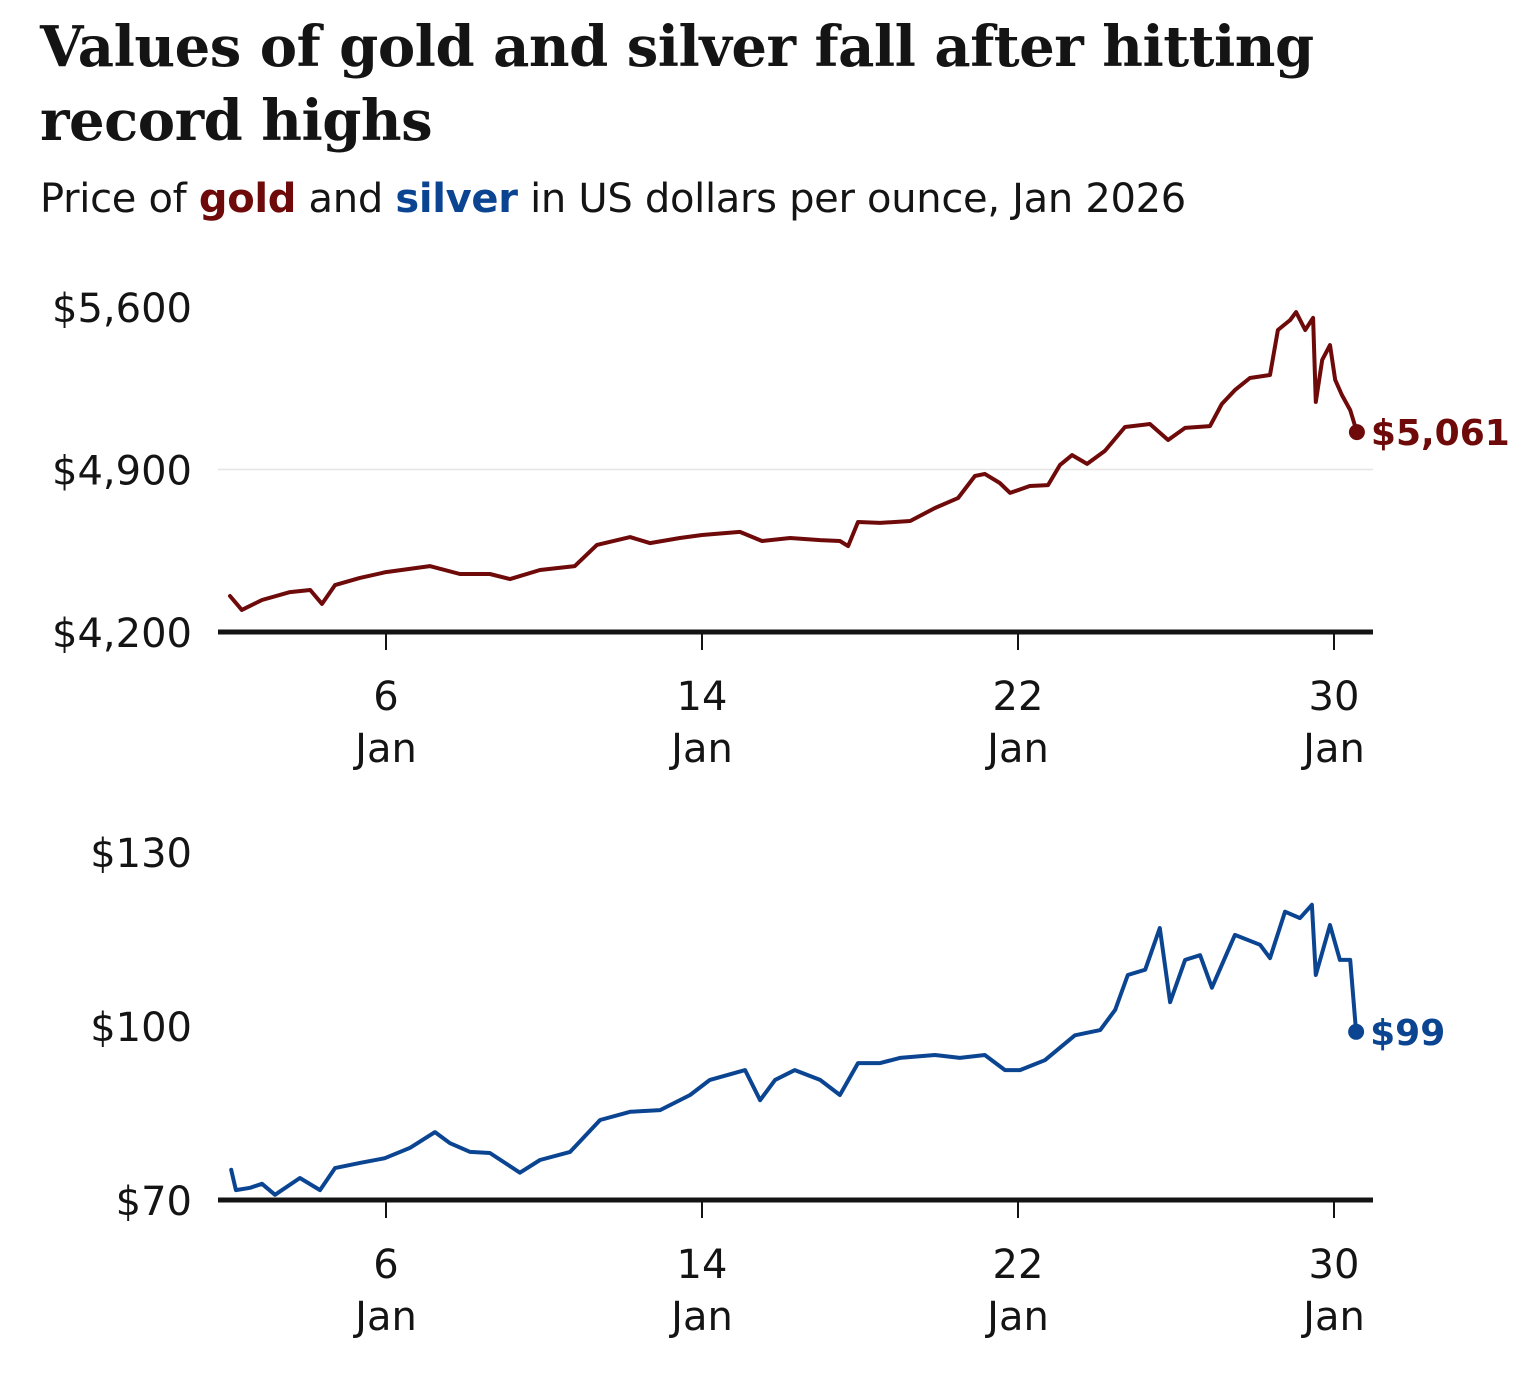  I want to click on subtitle-gold-word: gold, so click(247, 199).